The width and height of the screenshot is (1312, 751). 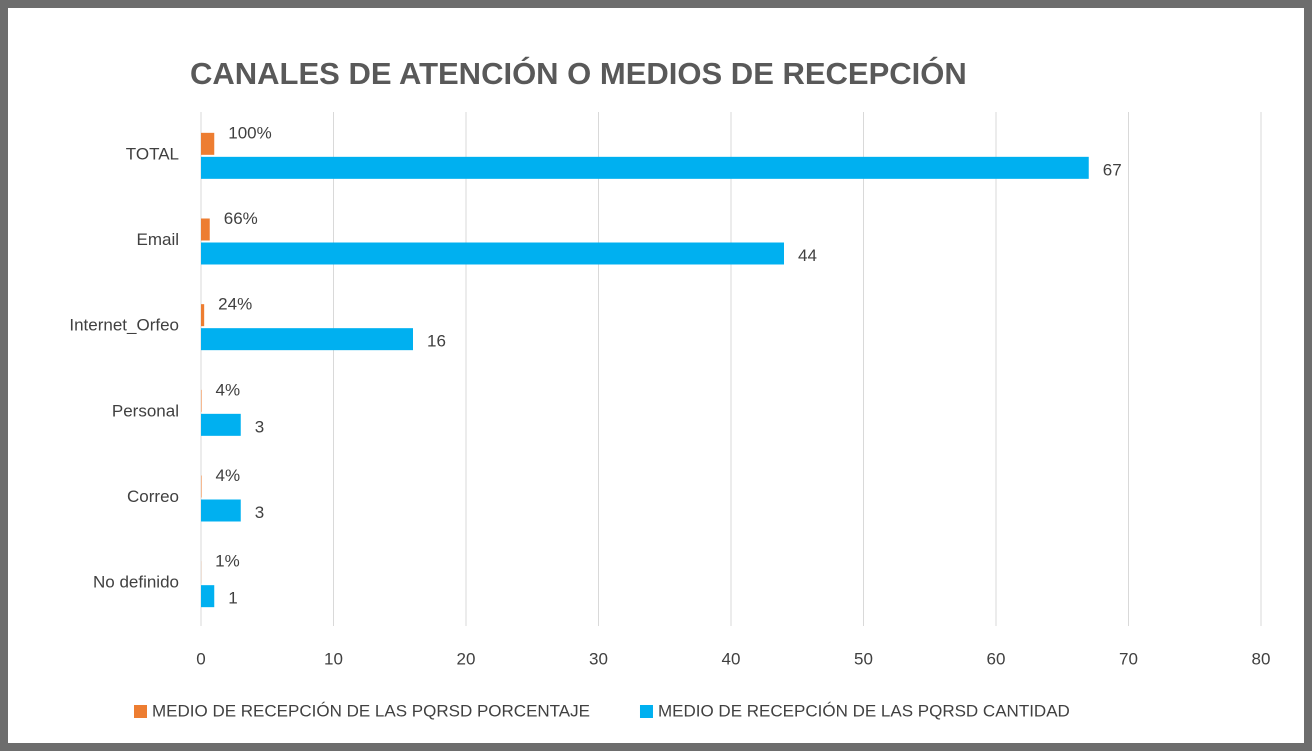 What do you see at coordinates (232, 598) in the screenshot?
I see `data-label: 1` at bounding box center [232, 598].